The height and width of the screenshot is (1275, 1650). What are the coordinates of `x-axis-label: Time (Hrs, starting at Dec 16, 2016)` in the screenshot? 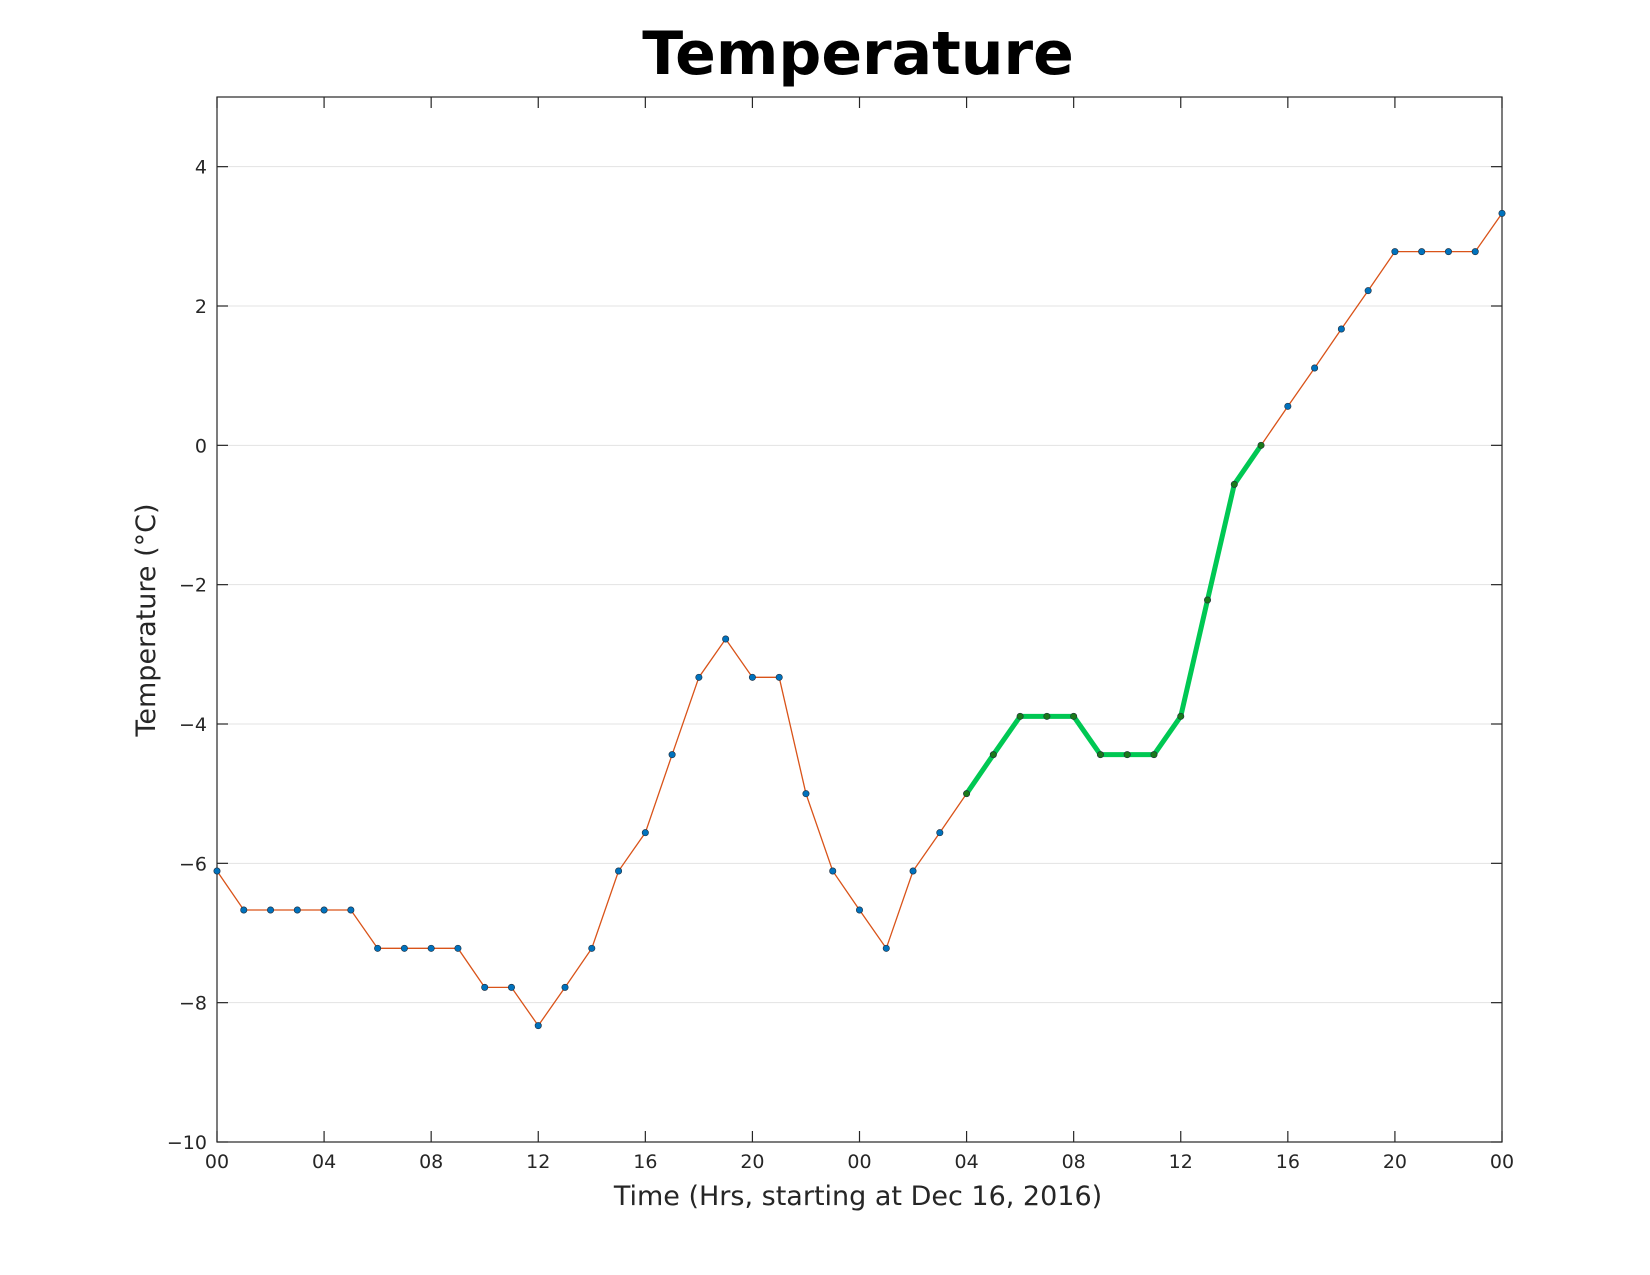 It's located at (857, 1196).